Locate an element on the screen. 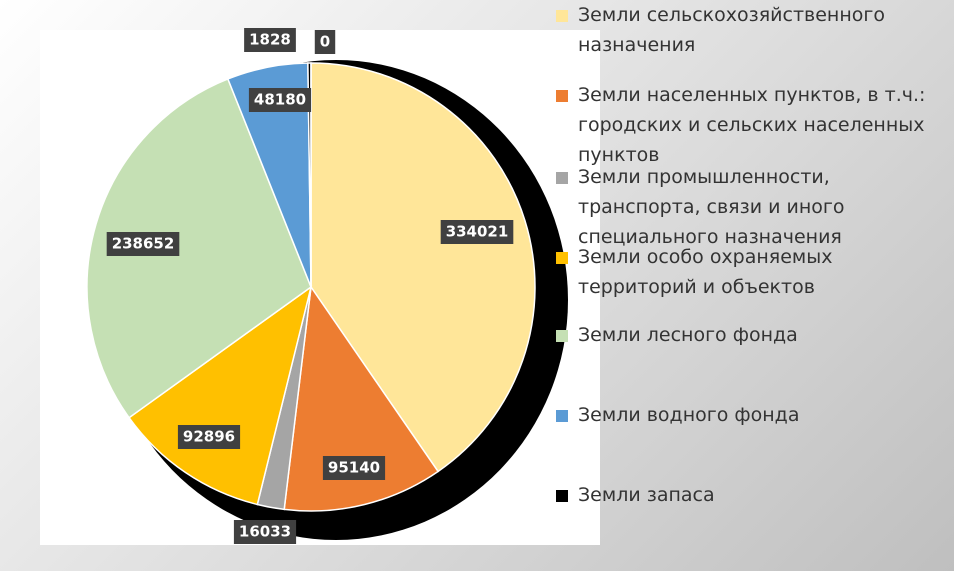  data-label: 16033 is located at coordinates (265, 532).